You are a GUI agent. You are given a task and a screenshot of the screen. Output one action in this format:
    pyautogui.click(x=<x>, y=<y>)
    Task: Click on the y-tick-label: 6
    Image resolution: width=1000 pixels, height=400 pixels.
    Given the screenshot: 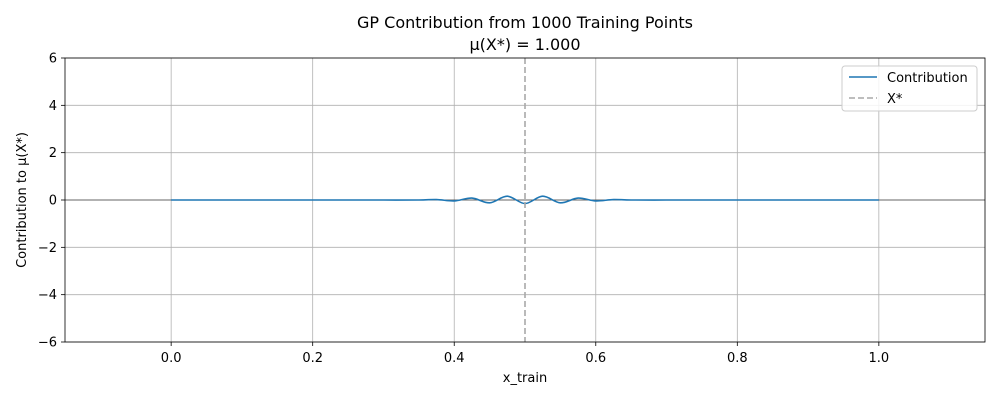 What is the action you would take?
    pyautogui.click(x=53, y=59)
    